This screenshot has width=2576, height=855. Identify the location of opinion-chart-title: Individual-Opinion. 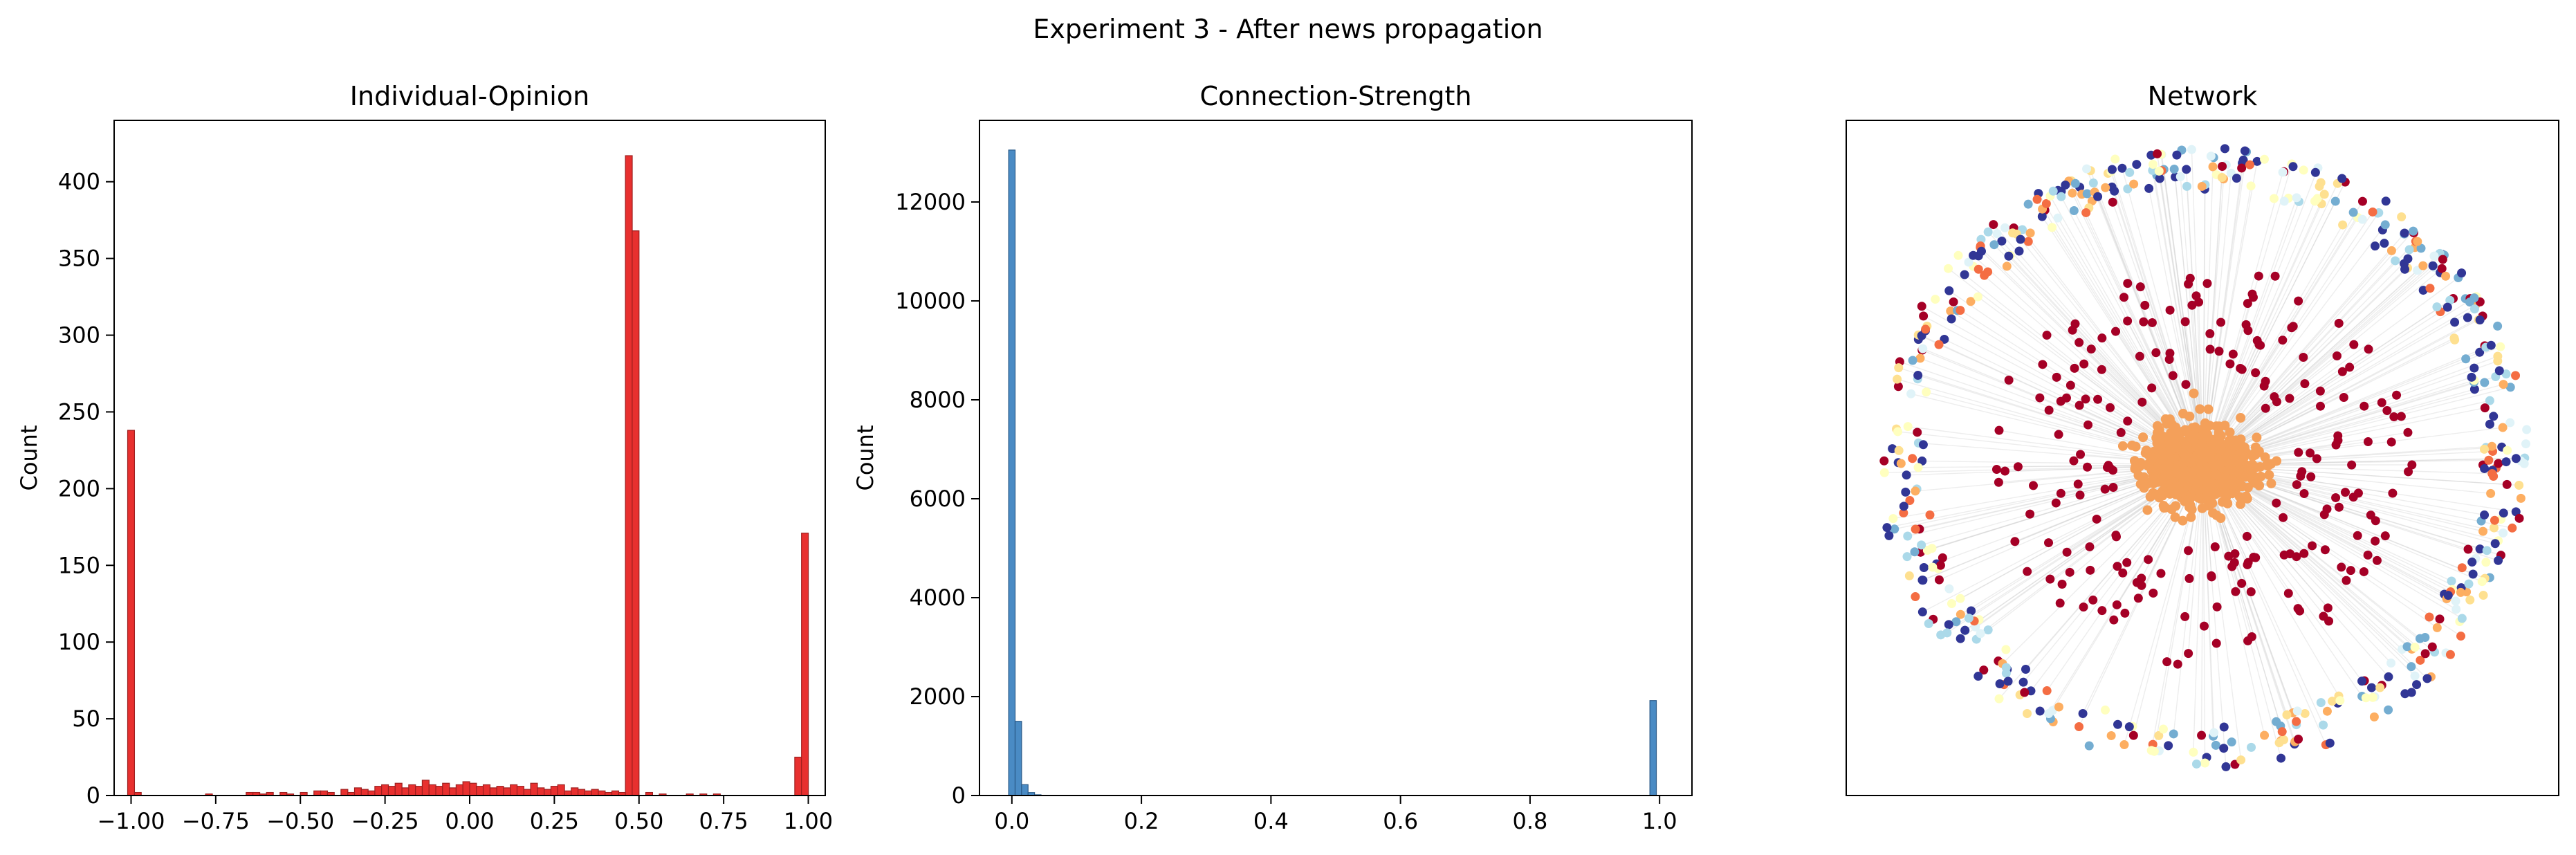
(469, 96).